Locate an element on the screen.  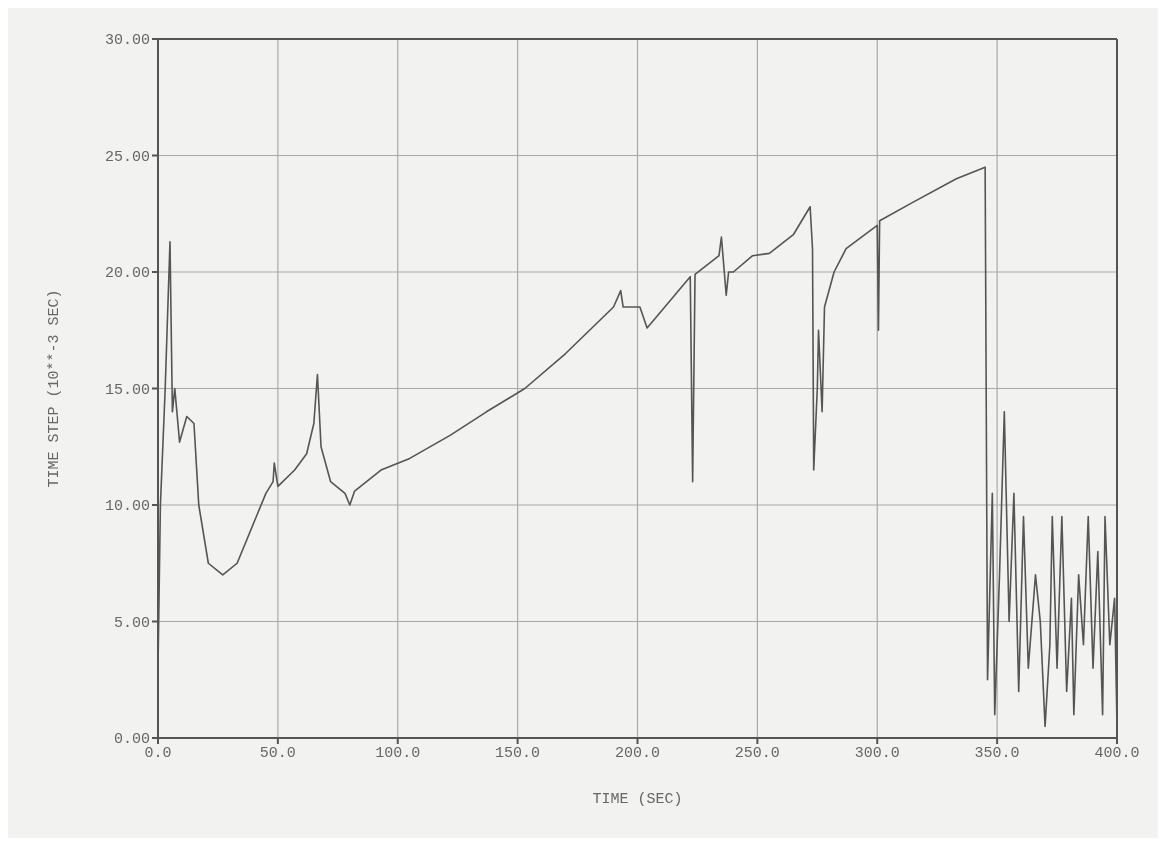
x-tick-label: 100.0 is located at coordinates (398, 753).